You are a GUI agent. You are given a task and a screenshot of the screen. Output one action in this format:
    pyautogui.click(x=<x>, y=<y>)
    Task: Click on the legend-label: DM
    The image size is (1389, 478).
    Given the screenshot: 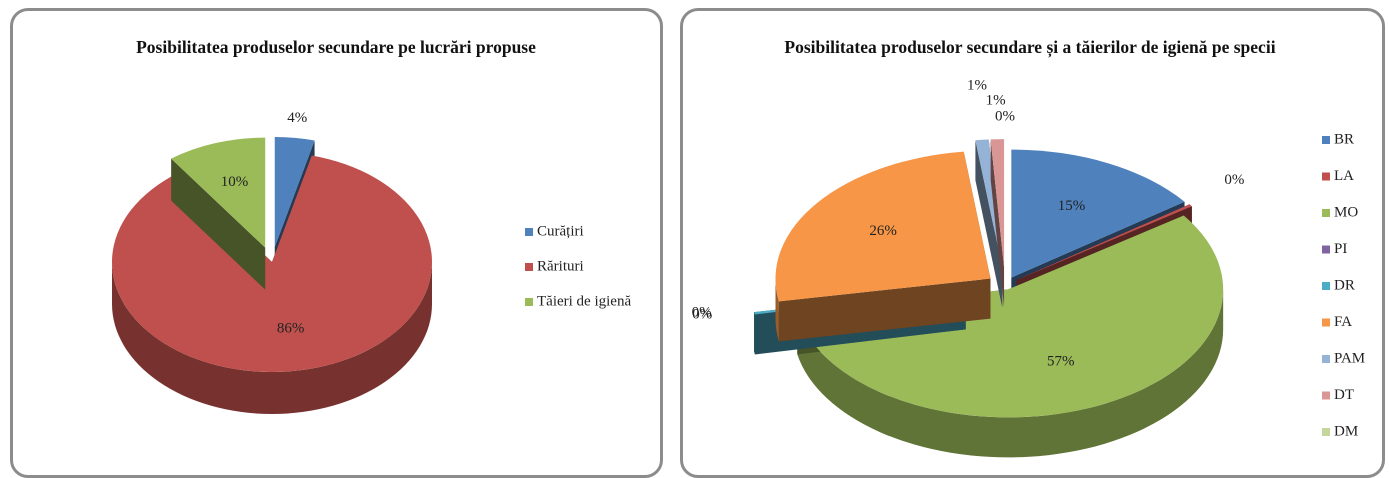 What is the action you would take?
    pyautogui.click(x=1346, y=431)
    